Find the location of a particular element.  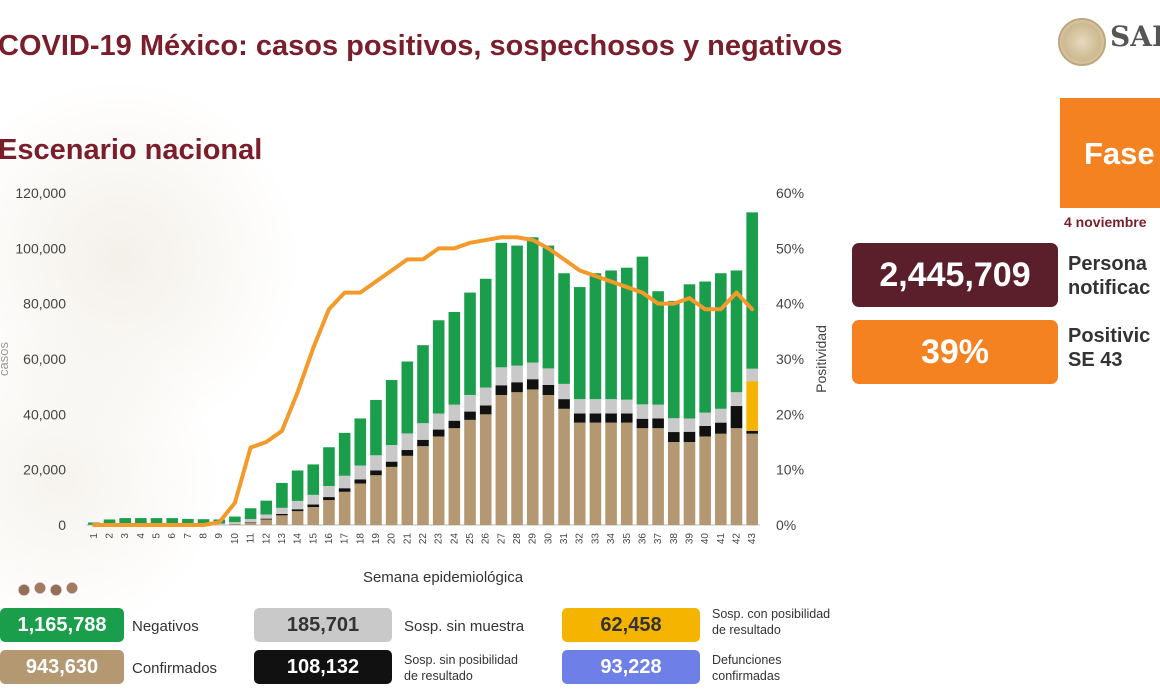

kpi-notified-people: 2,445,709 is located at coordinates (955, 275).